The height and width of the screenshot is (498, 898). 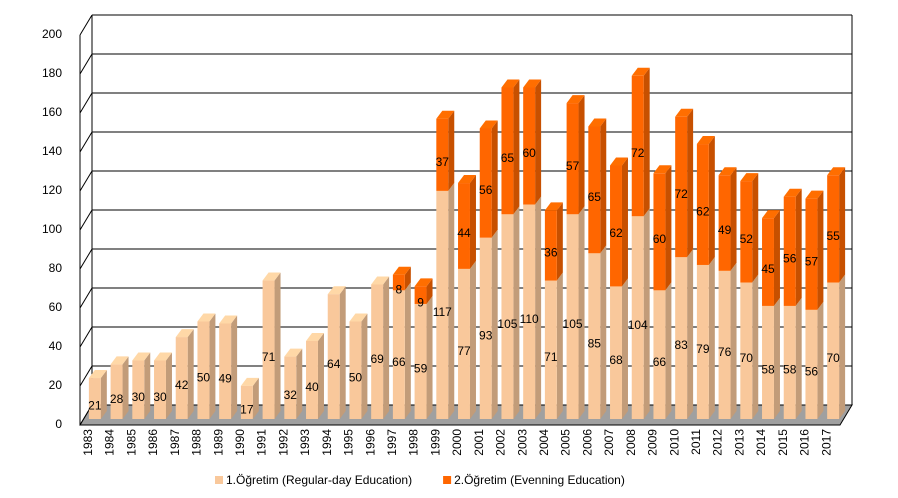 I want to click on x-tick-label: 1997, so click(x=392, y=442).